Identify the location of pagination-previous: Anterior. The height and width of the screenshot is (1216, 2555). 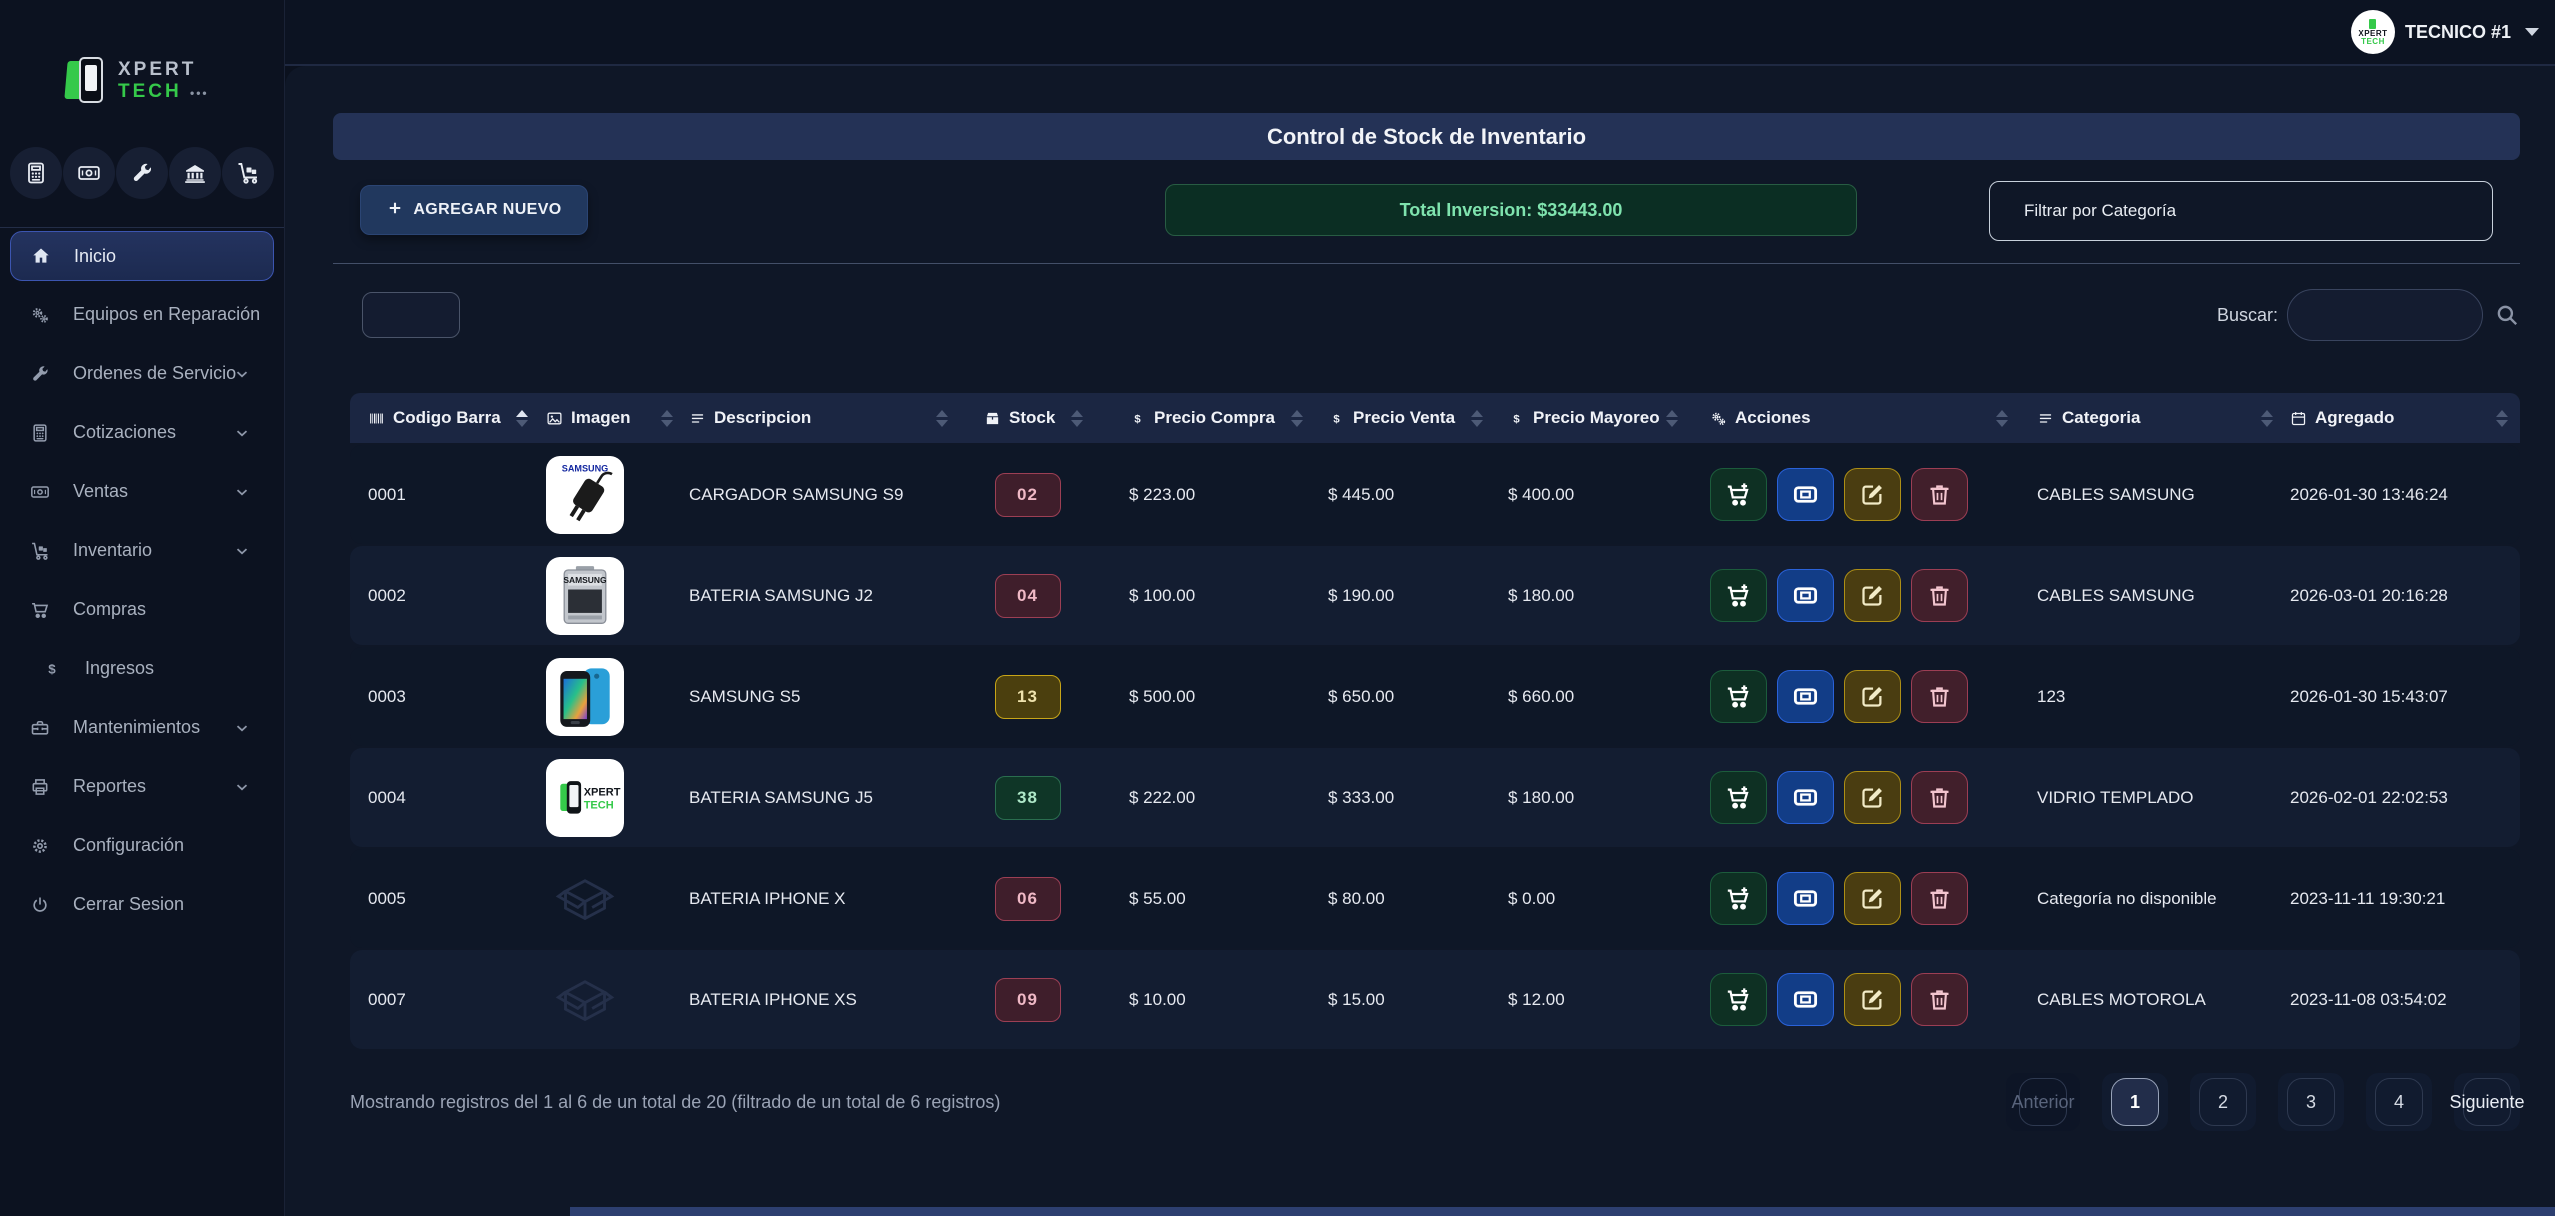
(2043, 1102).